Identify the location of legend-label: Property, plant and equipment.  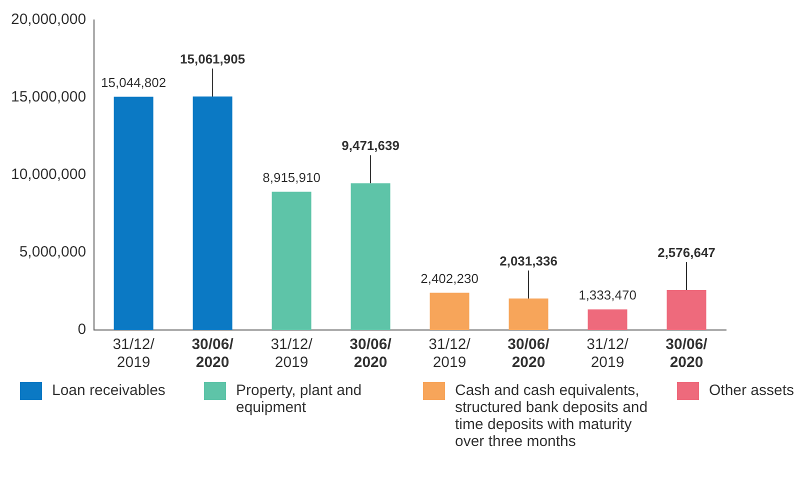
(299, 399).